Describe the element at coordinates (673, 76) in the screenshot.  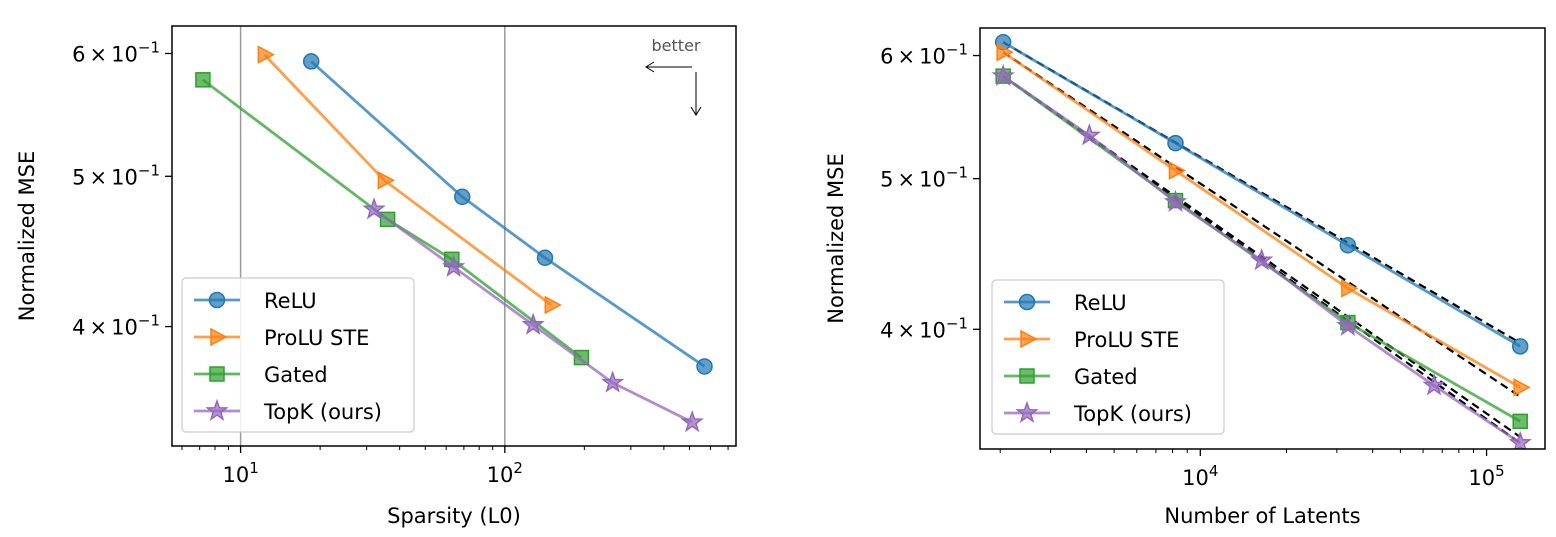
I see `better-annotation: better` at that location.